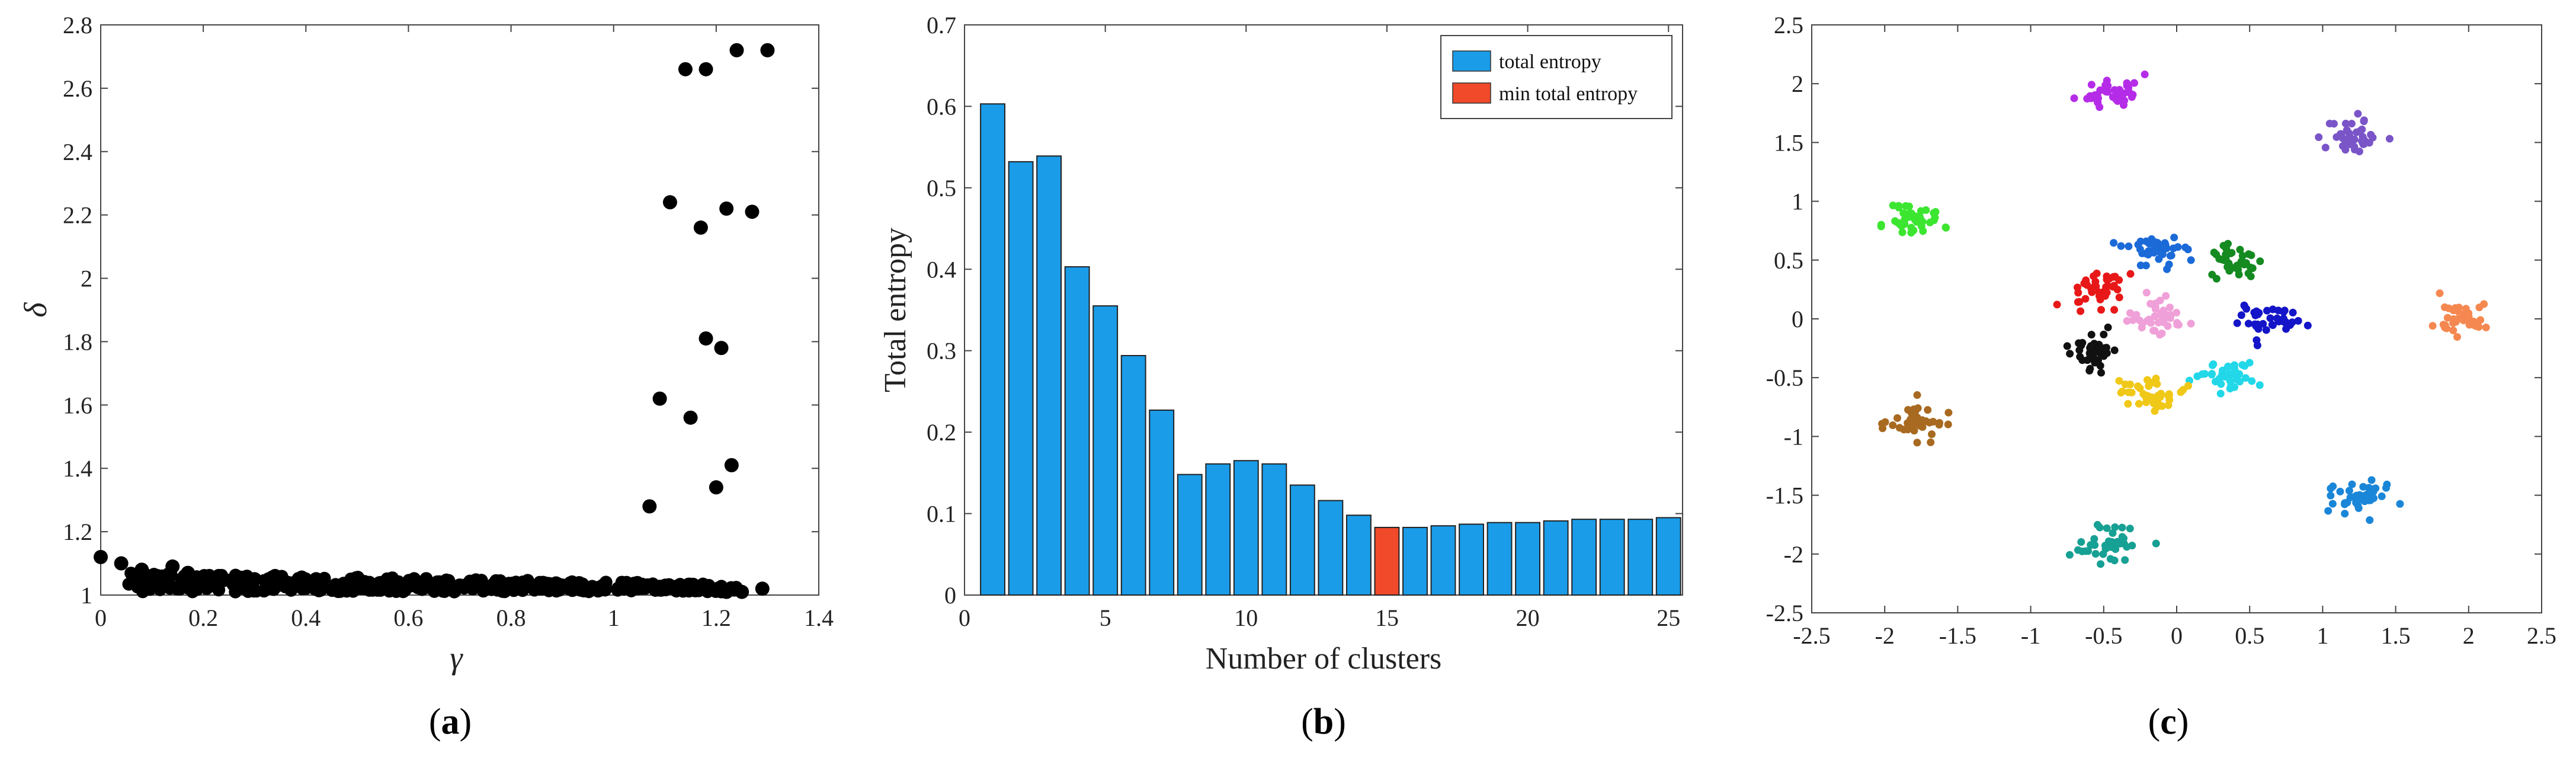  Describe the element at coordinates (942, 351) in the screenshot. I see `panel-b-ytick-label: 0.3` at that location.